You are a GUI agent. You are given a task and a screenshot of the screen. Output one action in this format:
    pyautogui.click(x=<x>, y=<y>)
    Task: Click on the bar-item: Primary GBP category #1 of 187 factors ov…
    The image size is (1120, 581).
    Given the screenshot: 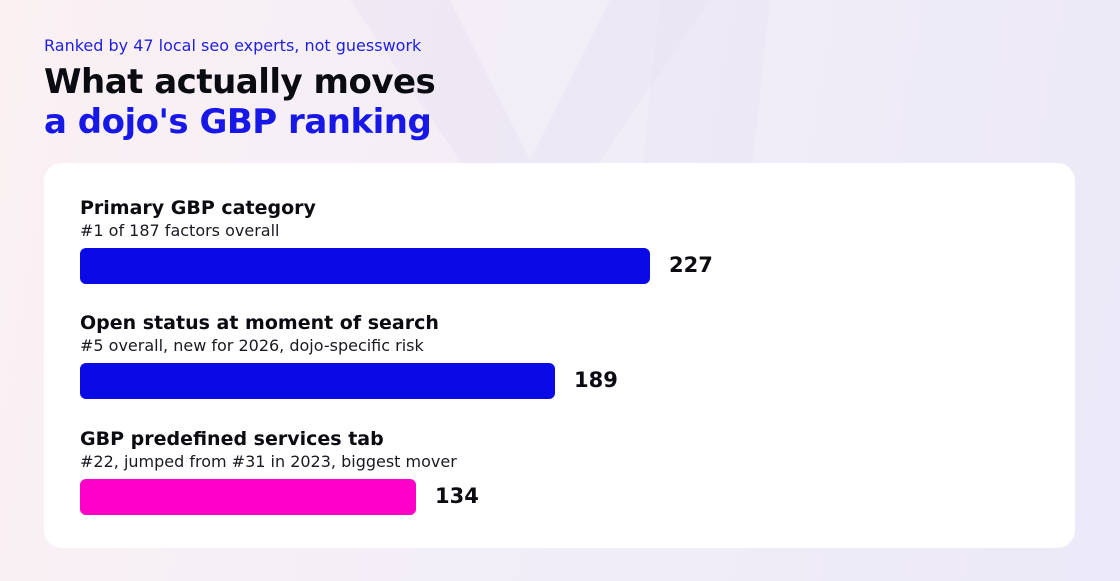 What is the action you would take?
    pyautogui.click(x=530, y=240)
    